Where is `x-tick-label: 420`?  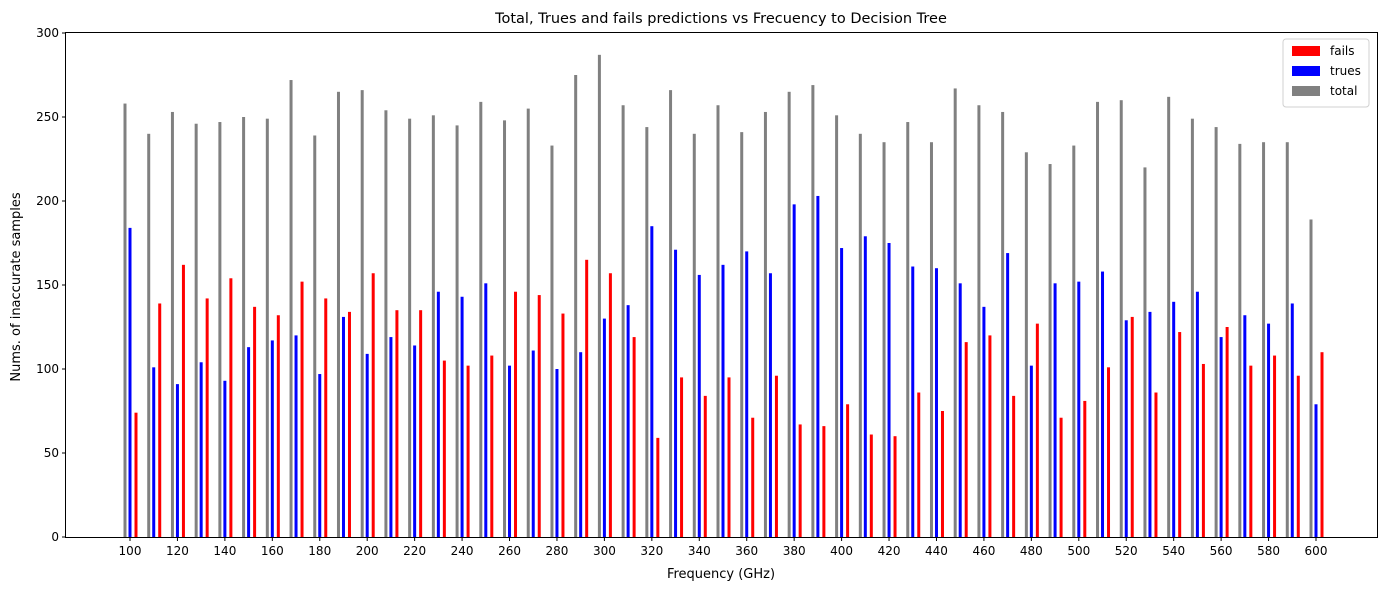 x-tick-label: 420 is located at coordinates (889, 551).